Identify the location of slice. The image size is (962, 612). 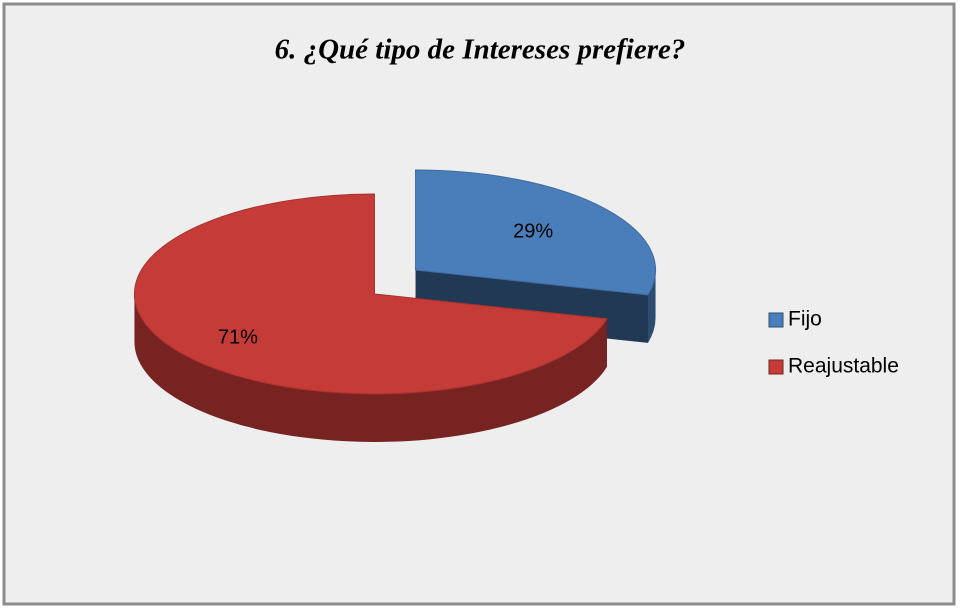
(536, 232).